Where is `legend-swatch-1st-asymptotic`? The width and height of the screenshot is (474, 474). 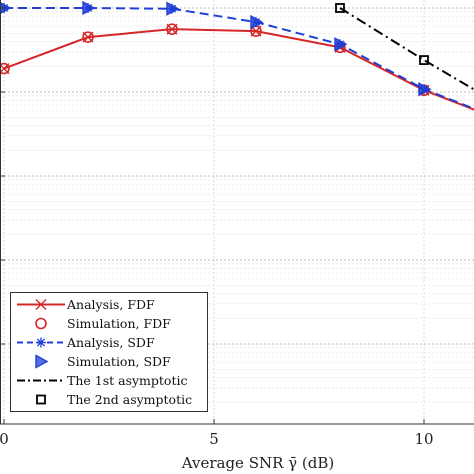 legend-swatch-1st-asymptotic is located at coordinates (41, 380).